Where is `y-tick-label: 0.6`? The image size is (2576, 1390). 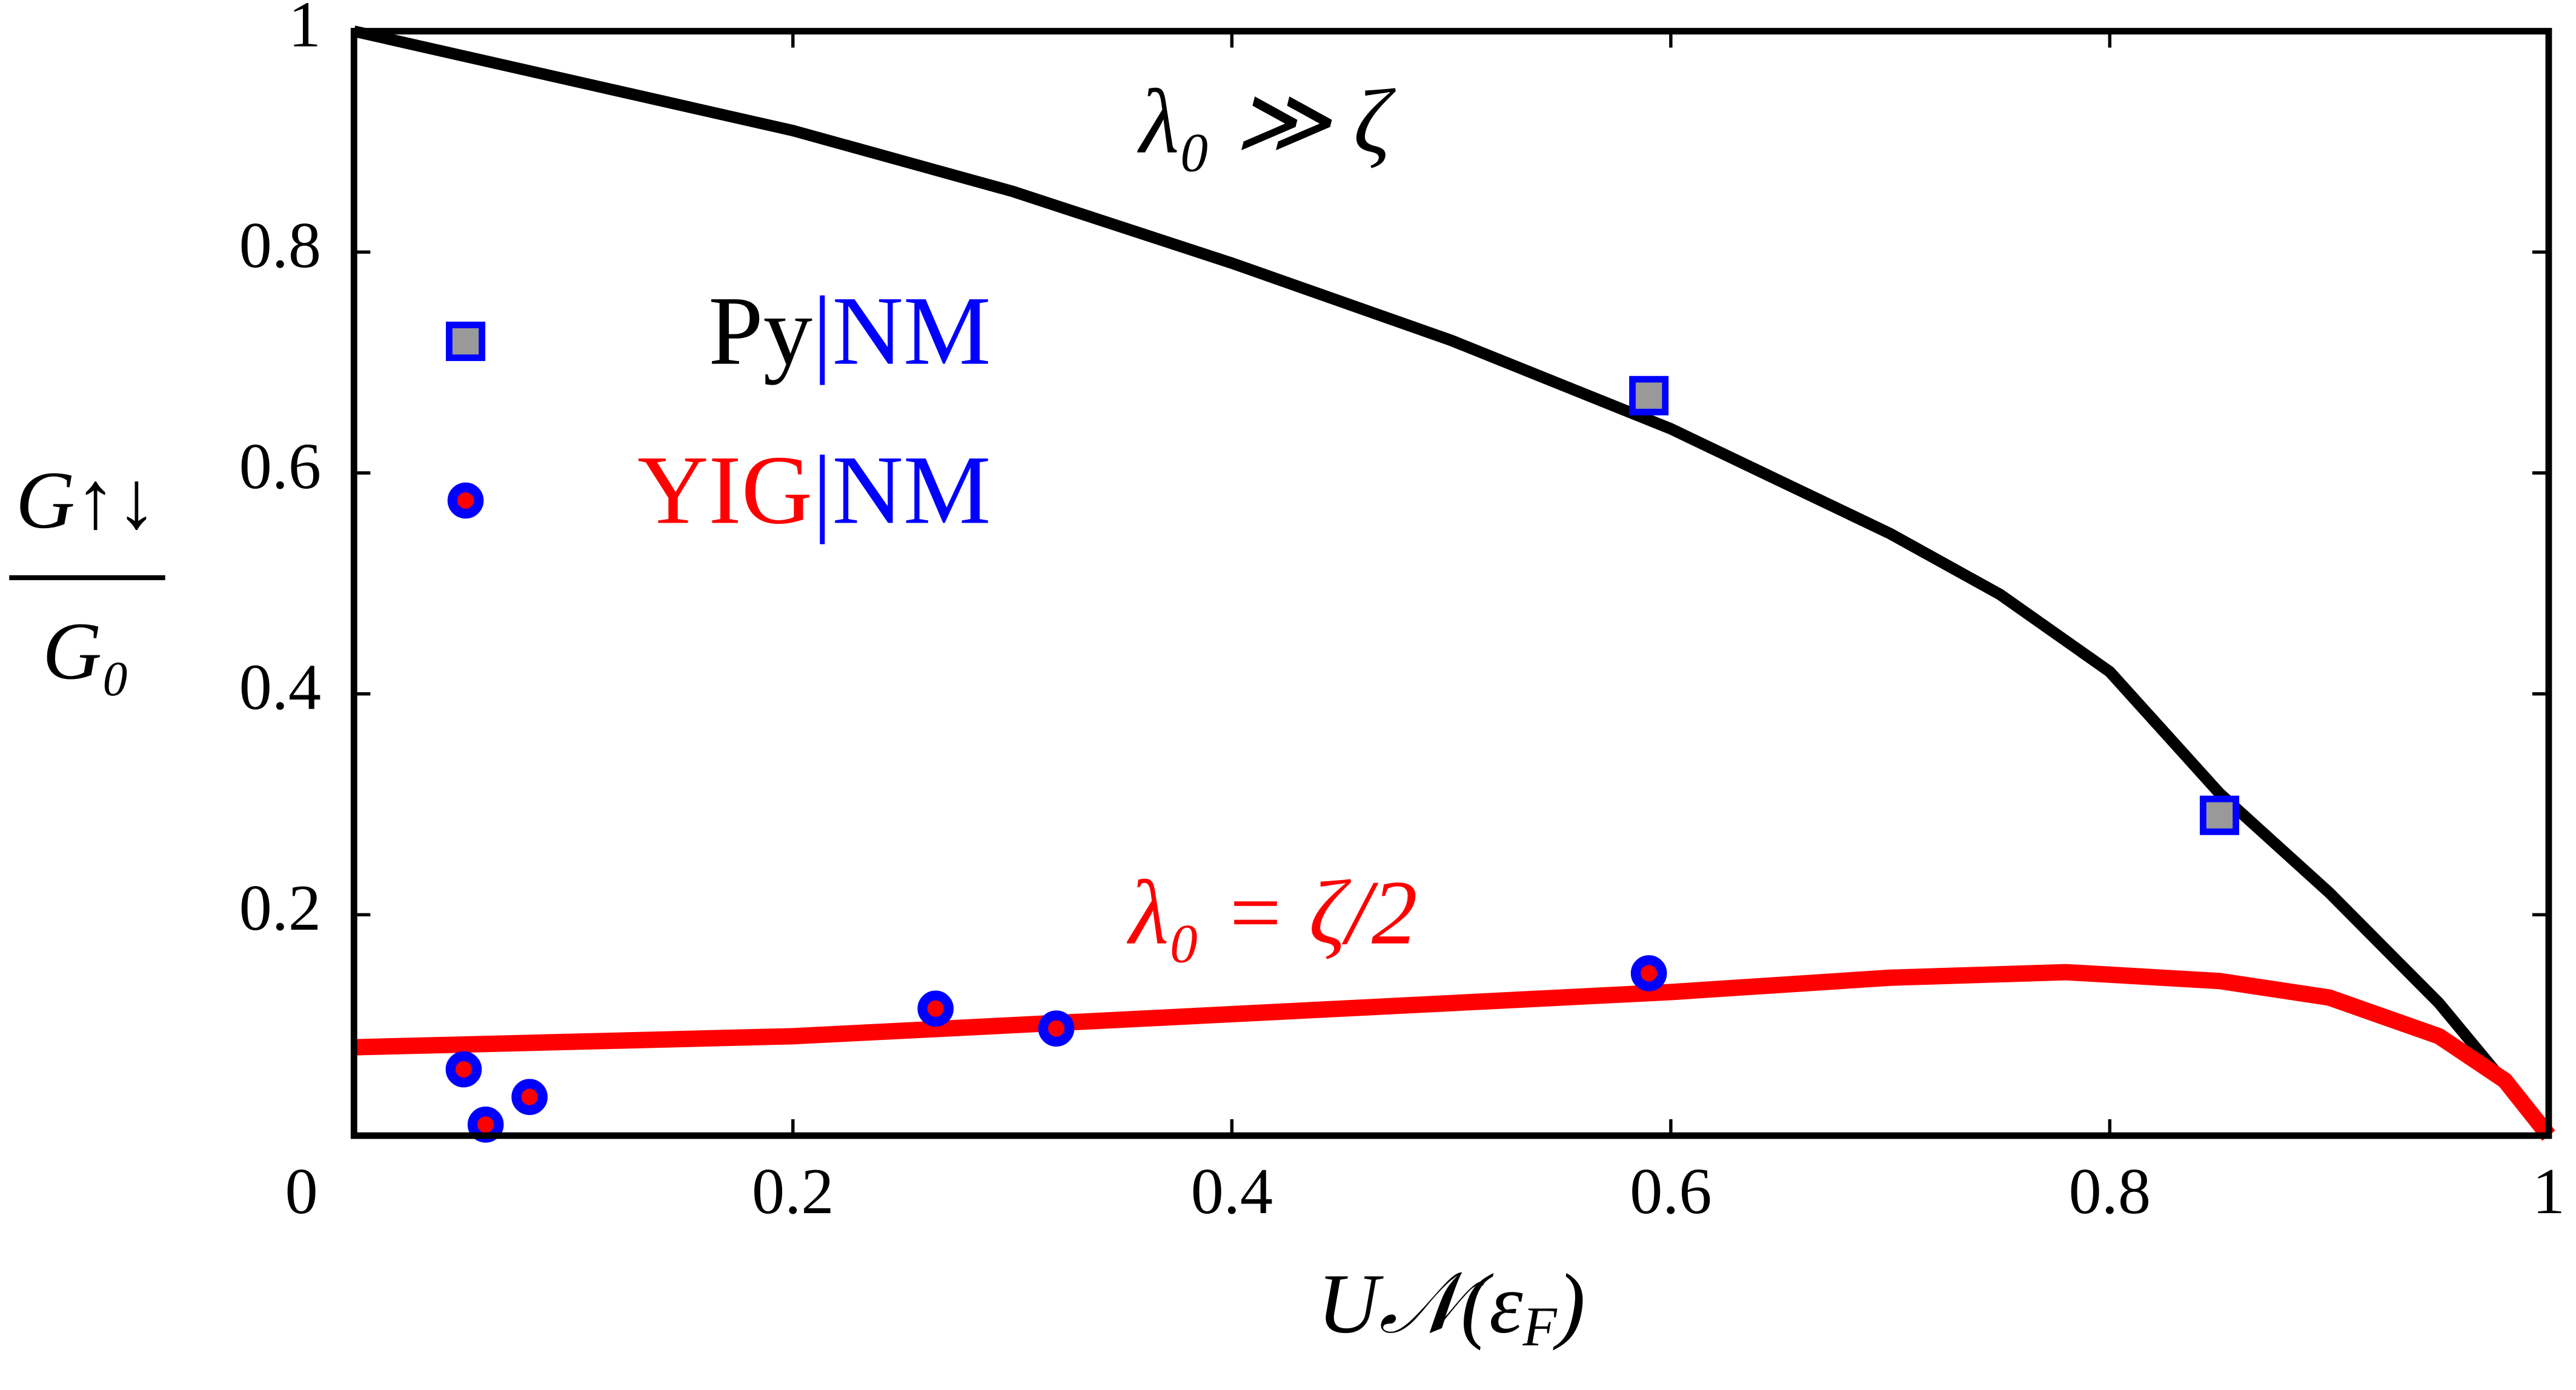 y-tick-label: 0.6 is located at coordinates (280, 467).